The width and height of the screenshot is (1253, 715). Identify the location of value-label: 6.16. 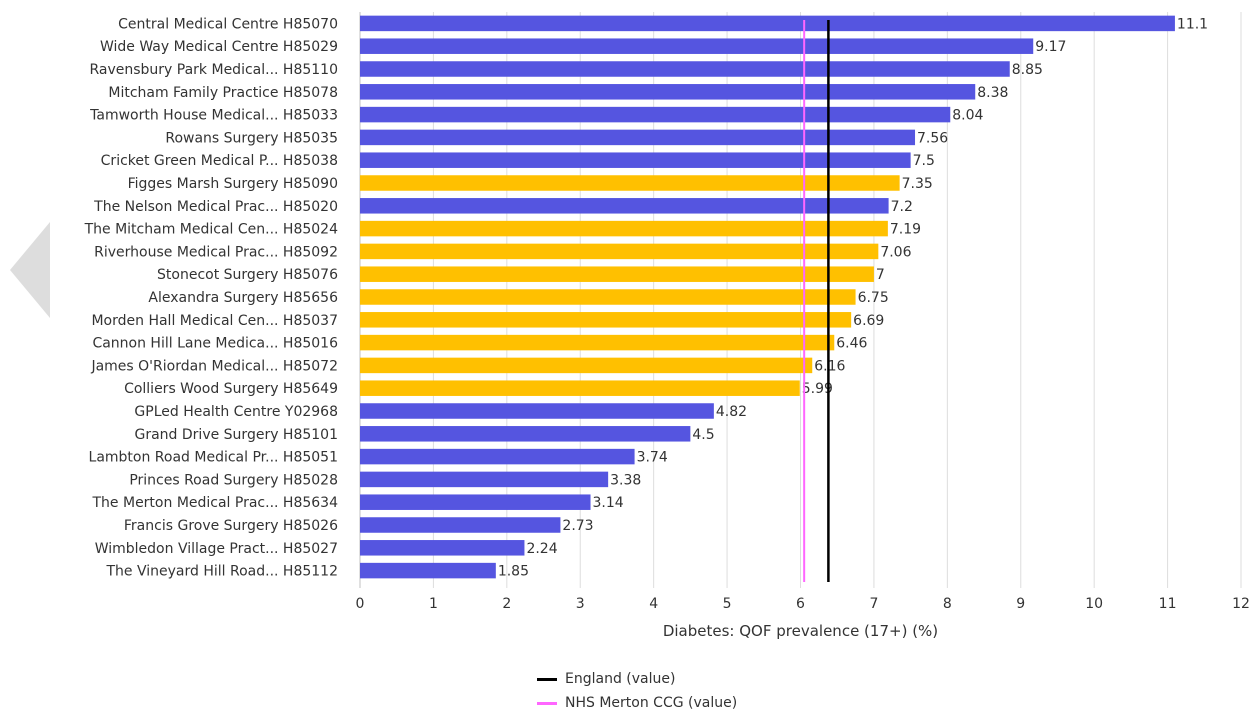
(829, 366).